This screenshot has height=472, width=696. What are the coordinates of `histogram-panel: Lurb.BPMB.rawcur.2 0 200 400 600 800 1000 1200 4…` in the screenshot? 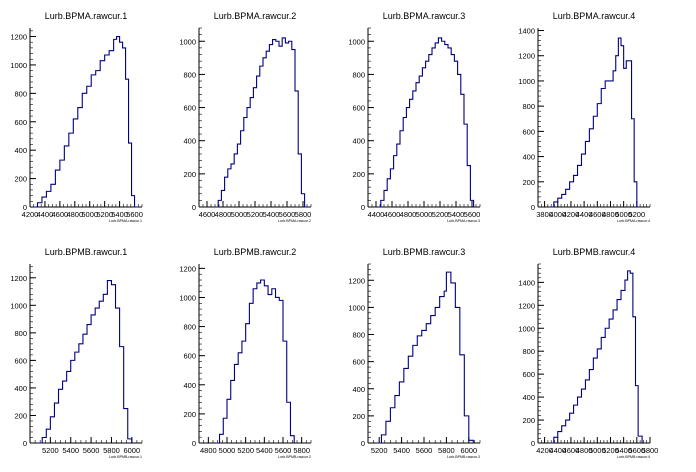 It's located at (245, 351).